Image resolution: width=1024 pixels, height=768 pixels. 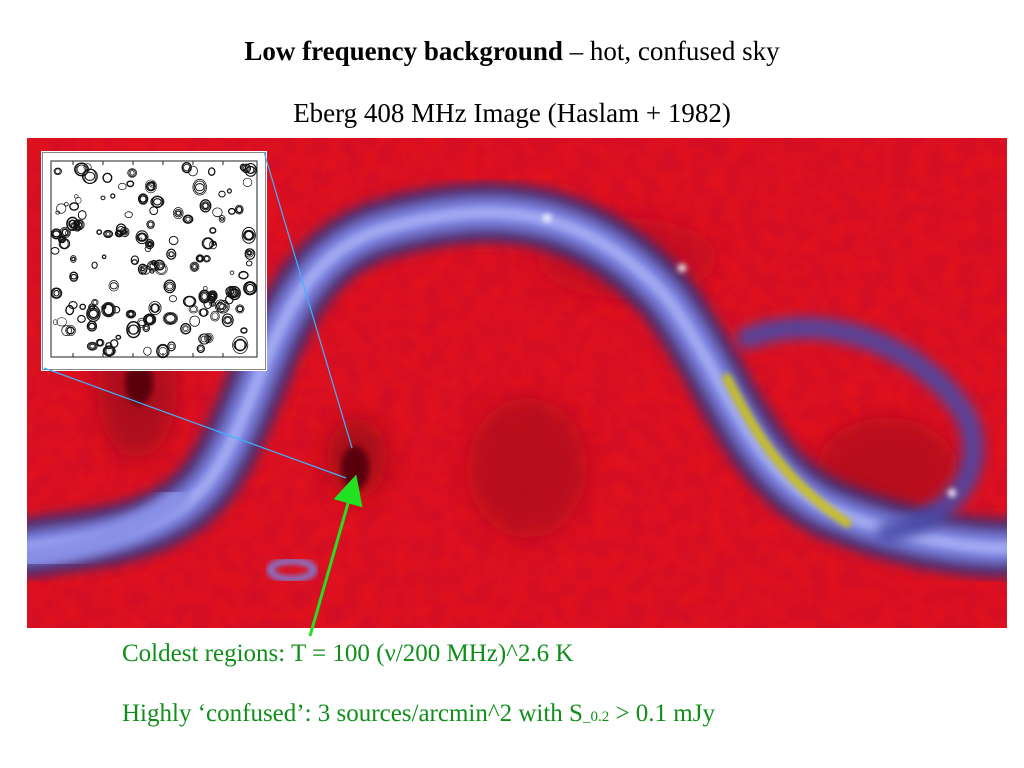 I want to click on coldest-region-spot, so click(x=355, y=468).